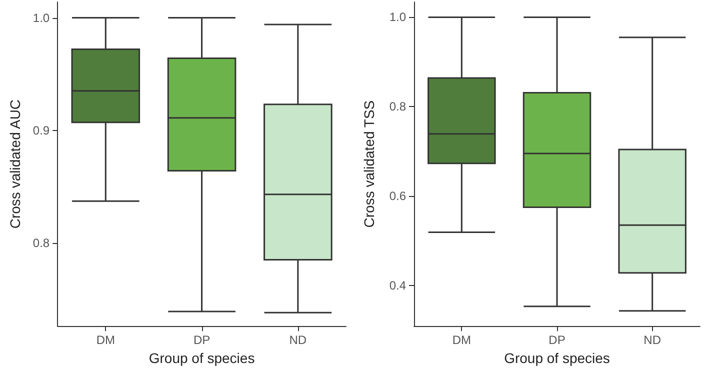 Image resolution: width=709 pixels, height=370 pixels. I want to click on y-tick-label: 0.4, so click(397, 285).